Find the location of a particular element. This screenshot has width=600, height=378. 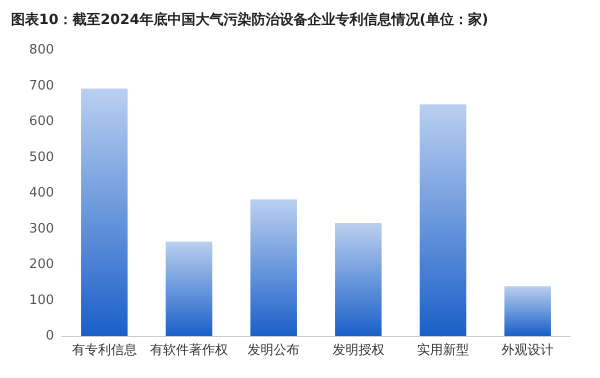

y-tick-label: 0 is located at coordinates (50, 336).